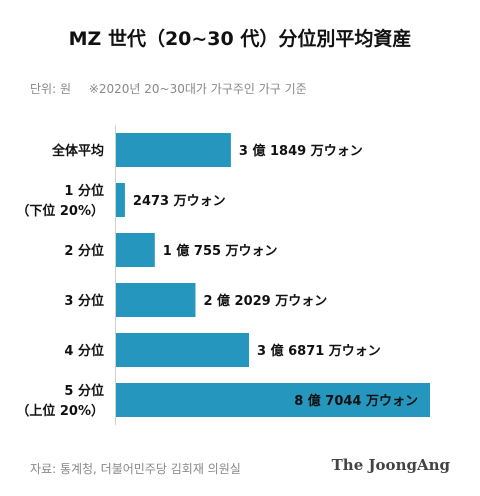  I want to click on brand-logo: The JoongAng, so click(390, 465).